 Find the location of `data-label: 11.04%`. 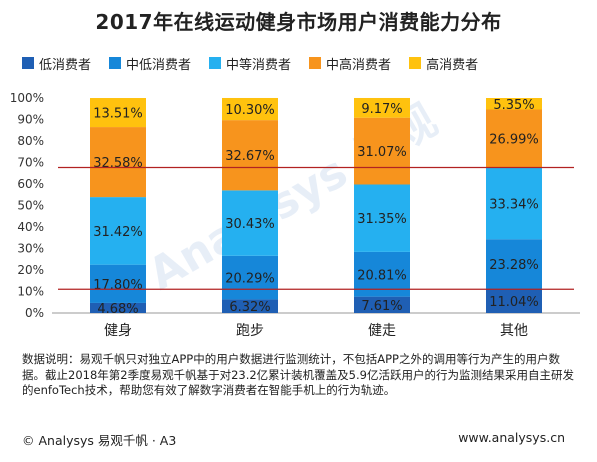

data-label: 11.04% is located at coordinates (514, 302).